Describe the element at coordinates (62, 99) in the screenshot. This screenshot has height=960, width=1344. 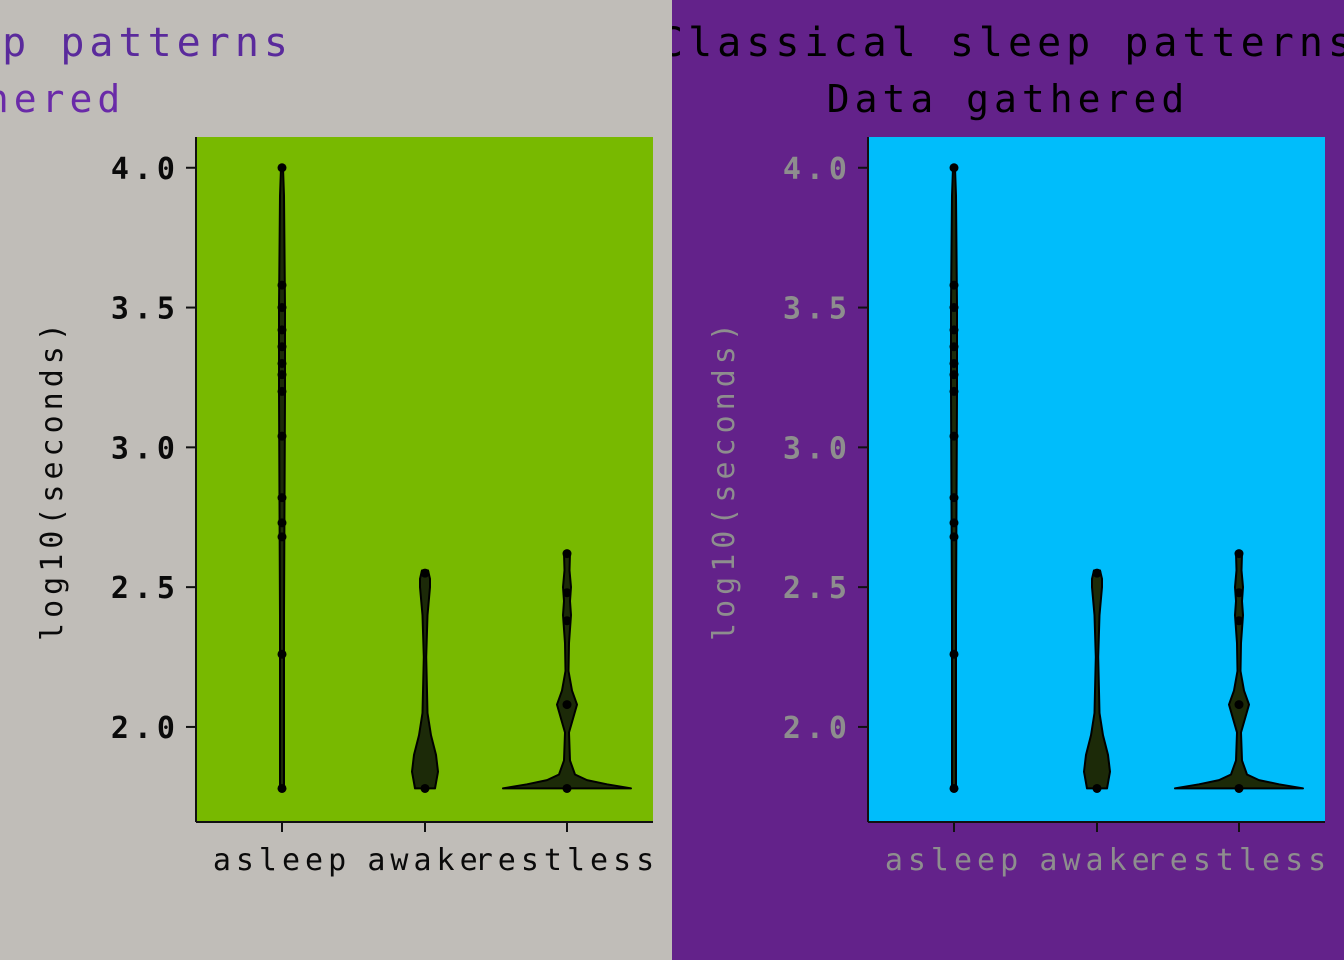
I see `chart-subtitle-left: Data gathered` at that location.